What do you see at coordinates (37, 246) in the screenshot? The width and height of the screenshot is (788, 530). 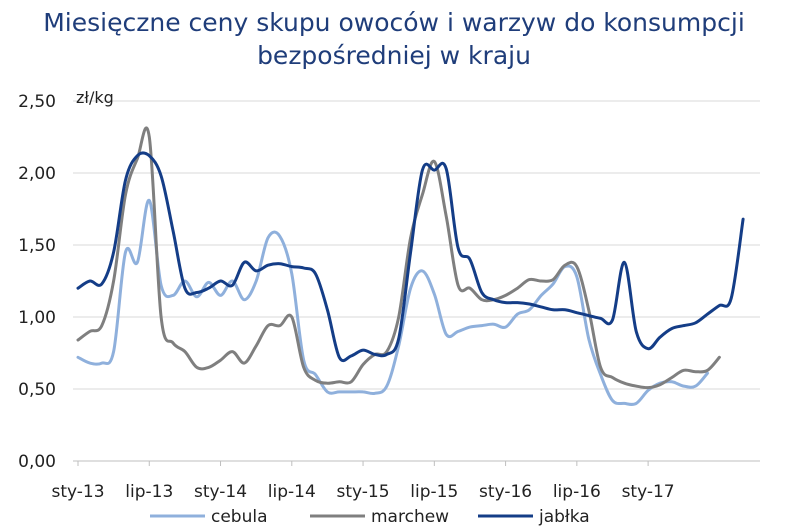 I see `y-tick-label: 1,50` at bounding box center [37, 246].